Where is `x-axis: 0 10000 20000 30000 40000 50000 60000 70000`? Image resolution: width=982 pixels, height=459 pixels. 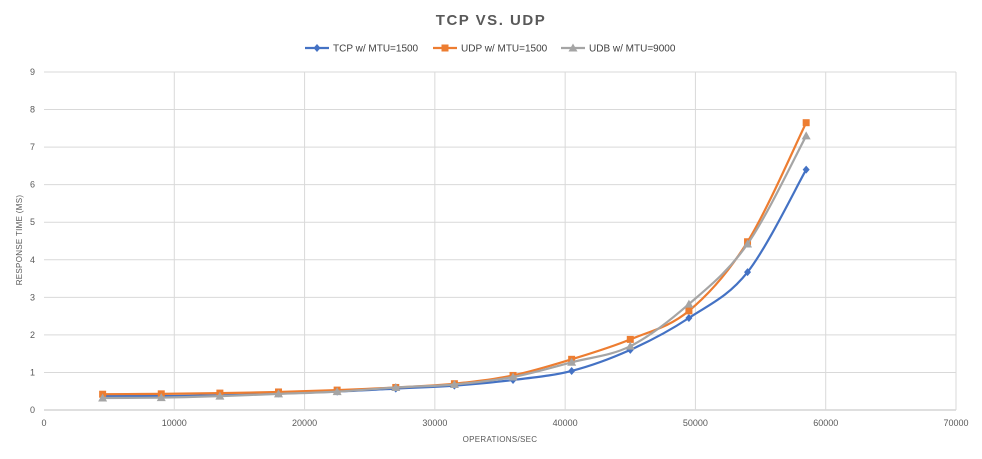 x-axis: 0 10000 20000 30000 40000 50000 60000 70000 is located at coordinates (504, 423).